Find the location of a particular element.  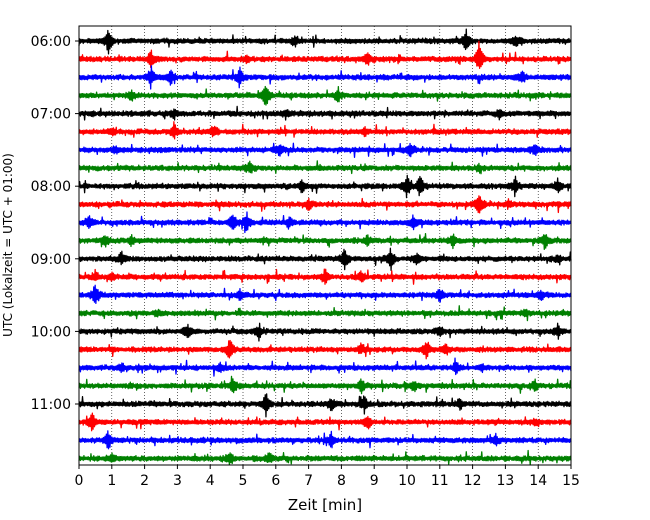

x-tick-label: 2 is located at coordinates (144, 481).